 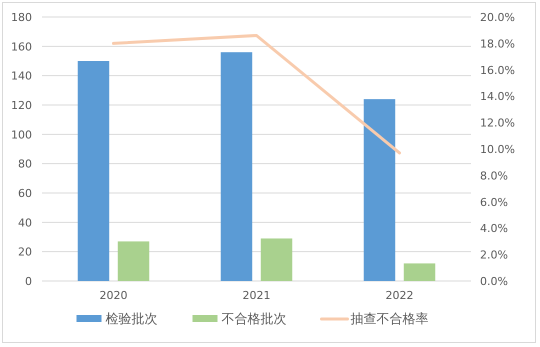 I want to click on x-tick-label: 2022, so click(x=400, y=295).